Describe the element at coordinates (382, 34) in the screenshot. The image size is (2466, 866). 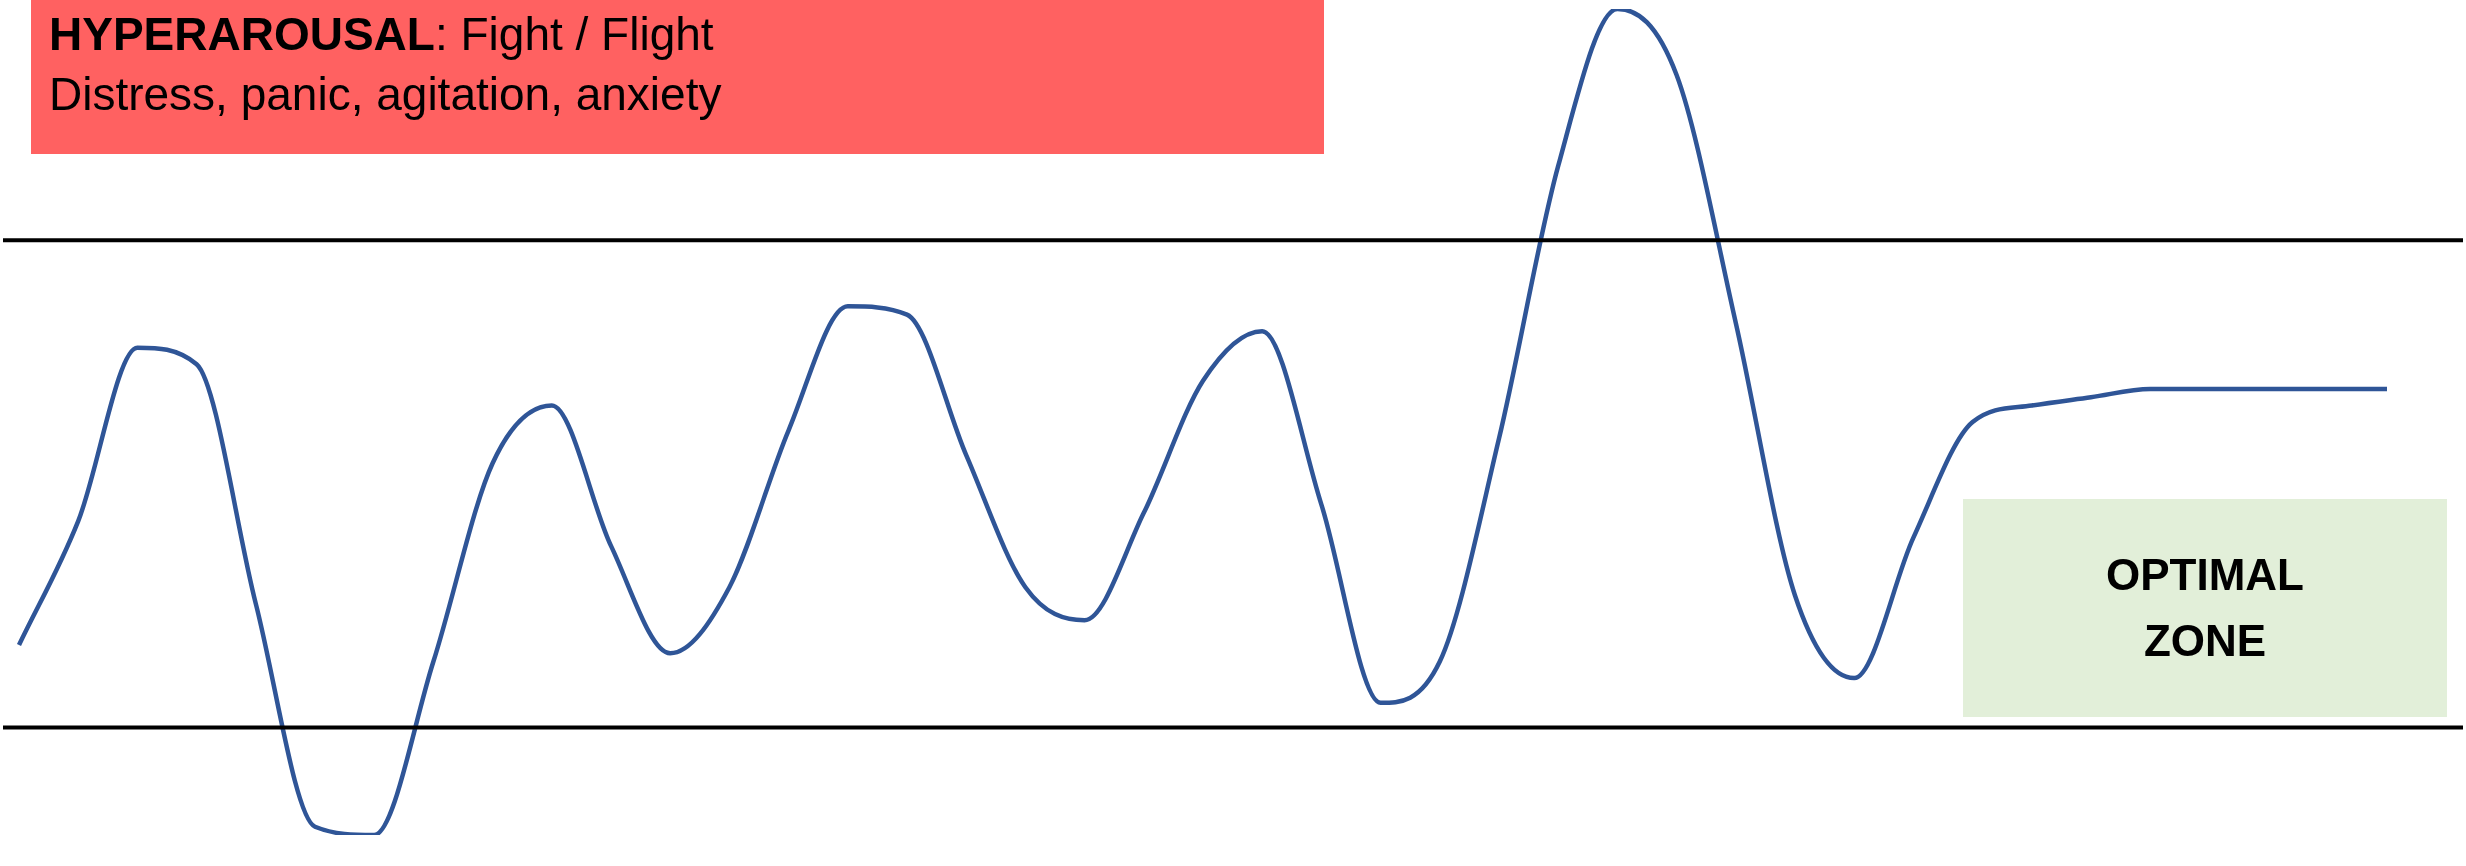
I see `annotation: HYPERAROUSAL: Fight / Flight` at that location.